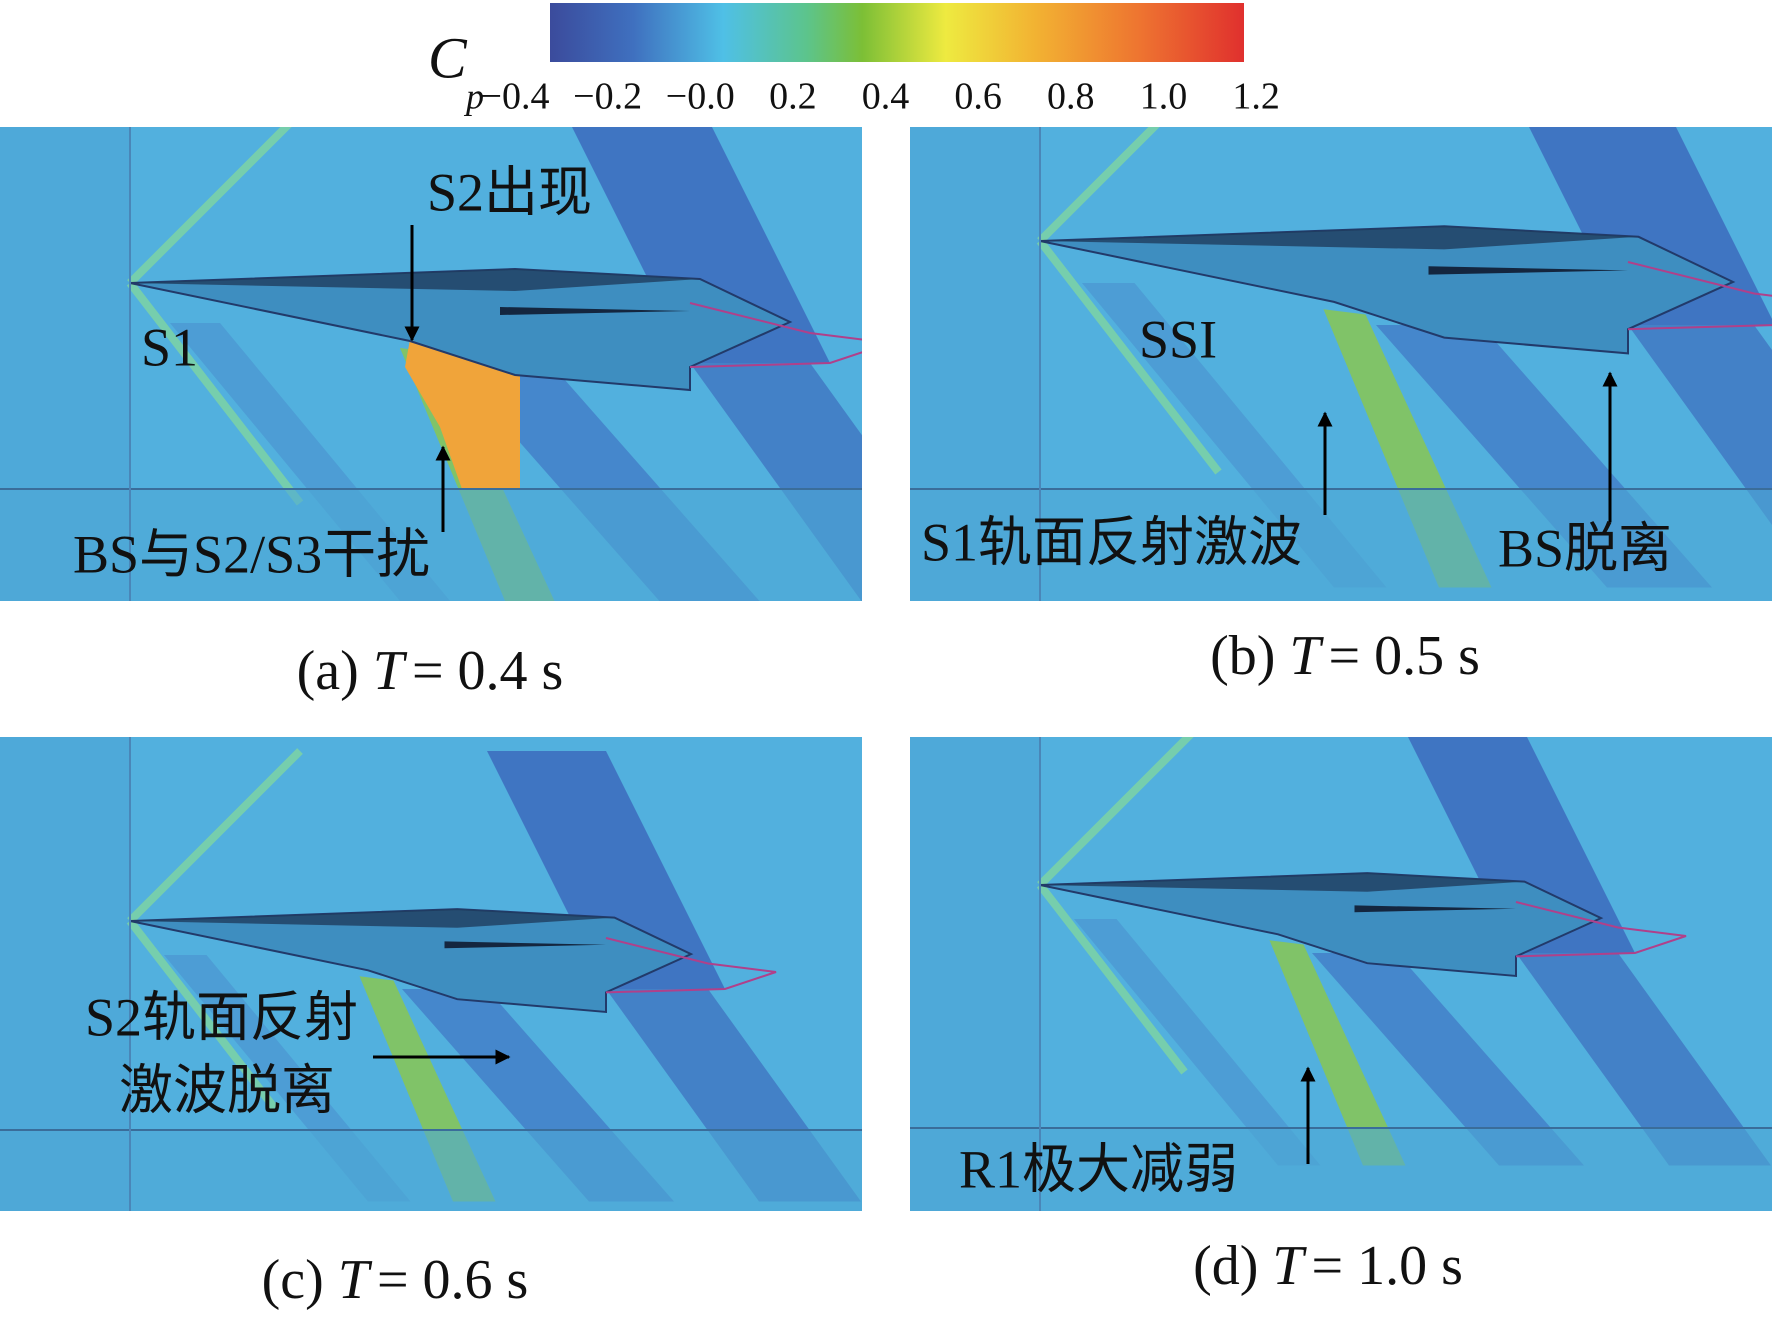 The height and width of the screenshot is (1320, 1772). What do you see at coordinates (473, 96) in the screenshot?
I see `colorbar-subscript: p` at bounding box center [473, 96].